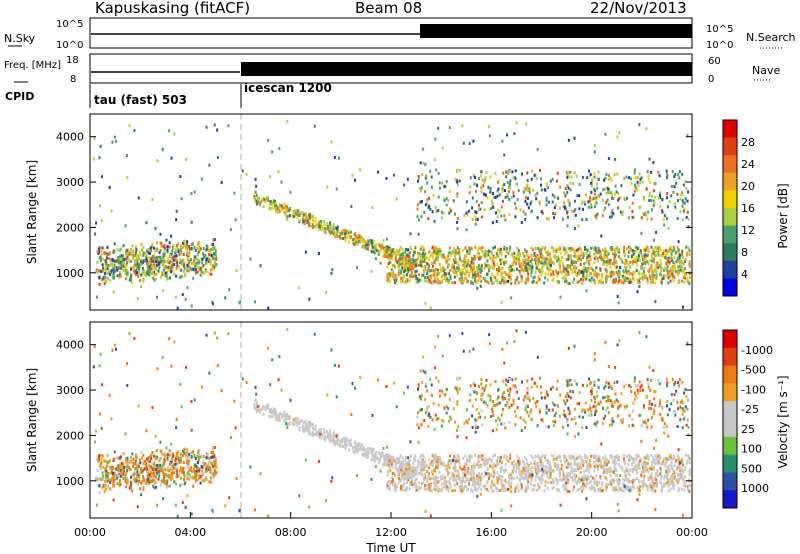 The width and height of the screenshot is (800, 554). What do you see at coordinates (719, 45) in the screenshot?
I see `noise-right-tick-bottom: 10^0` at bounding box center [719, 45].